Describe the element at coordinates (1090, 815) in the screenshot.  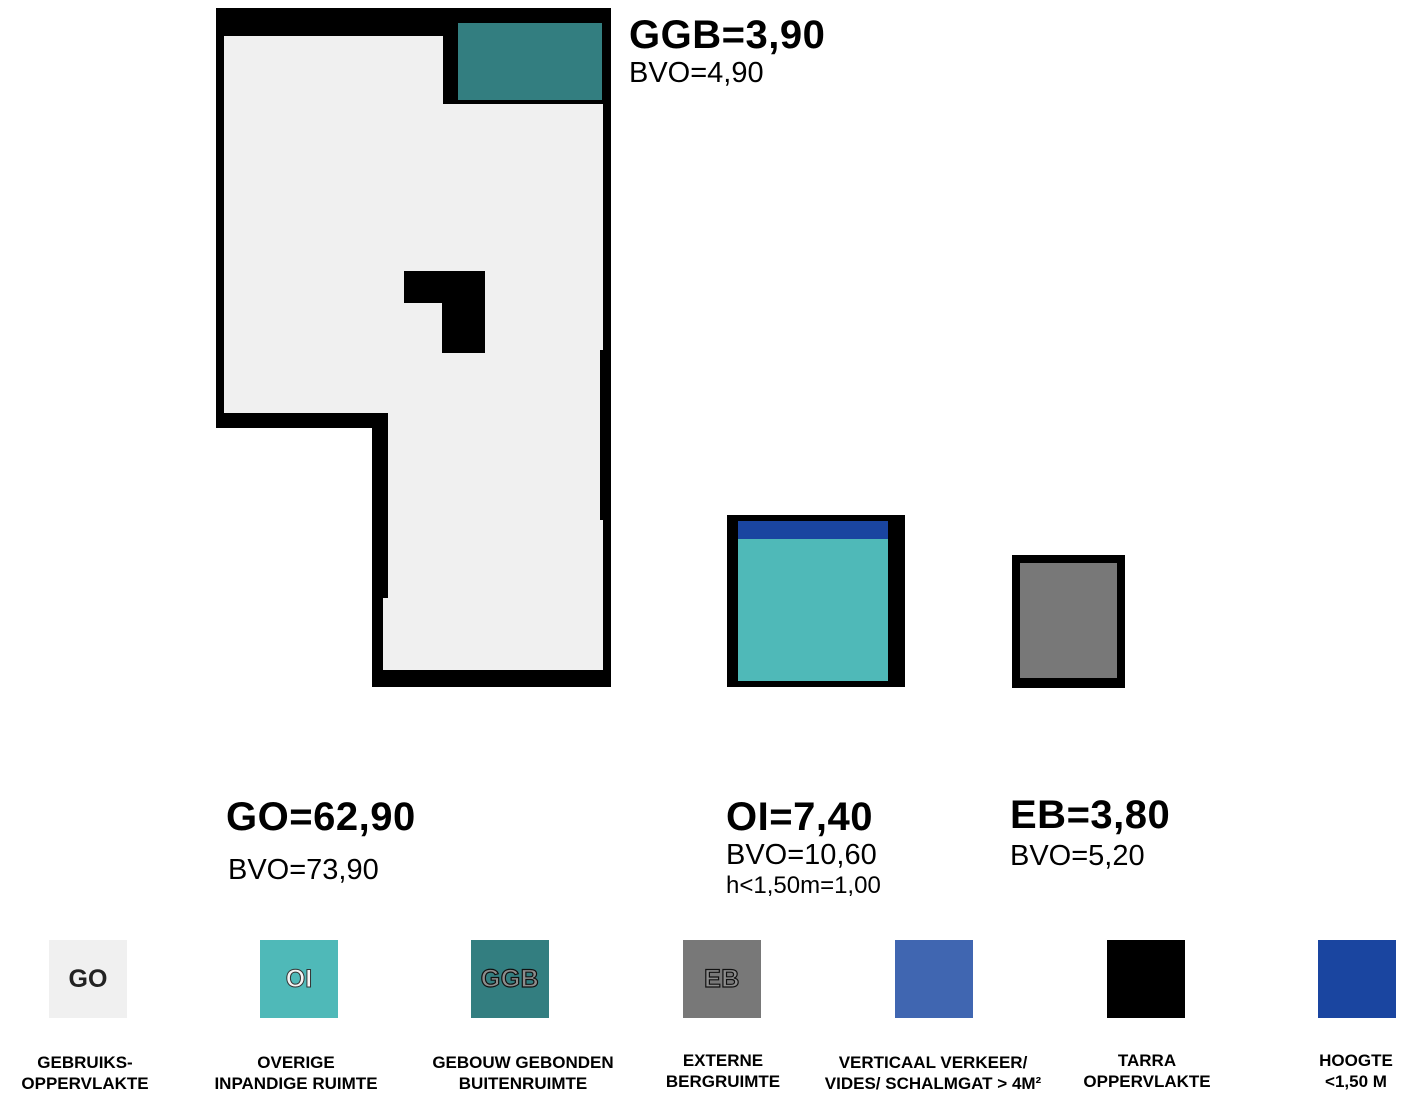
I see `eb-area-title: EB=3,80` at that location.